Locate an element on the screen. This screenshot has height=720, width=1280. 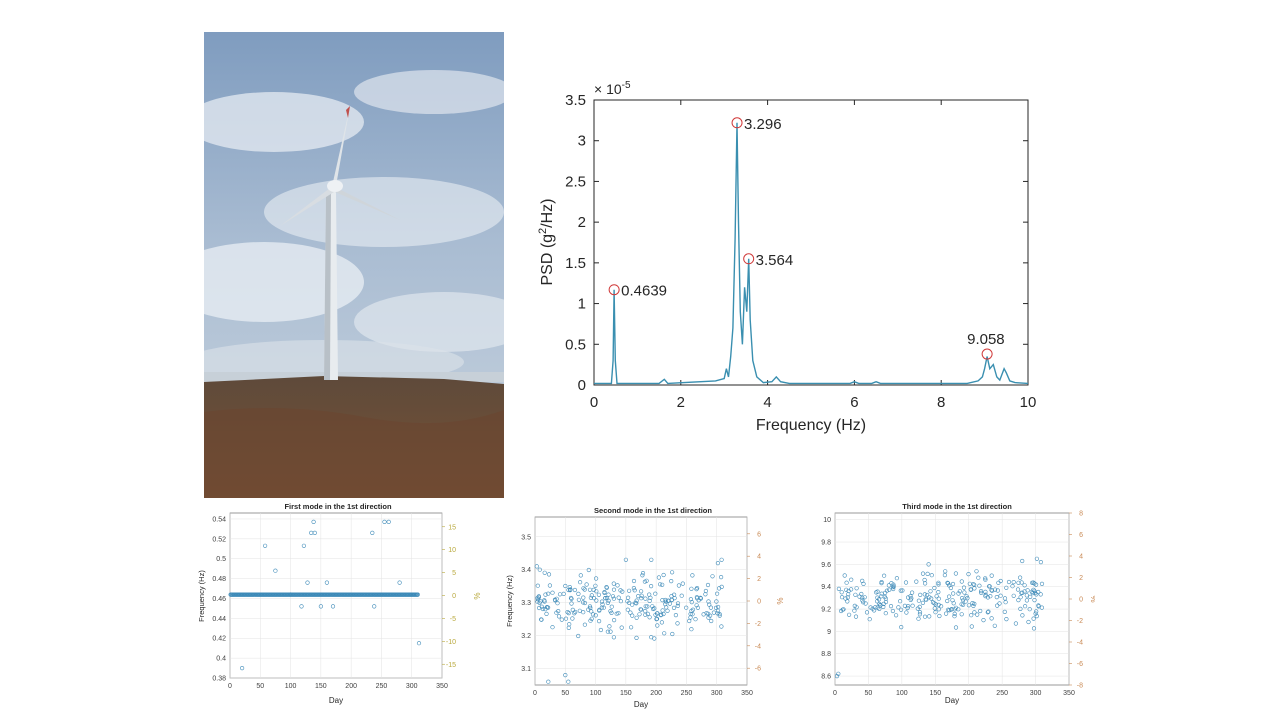
psd-y-tick-label: 2.5 is located at coordinates (575, 181).